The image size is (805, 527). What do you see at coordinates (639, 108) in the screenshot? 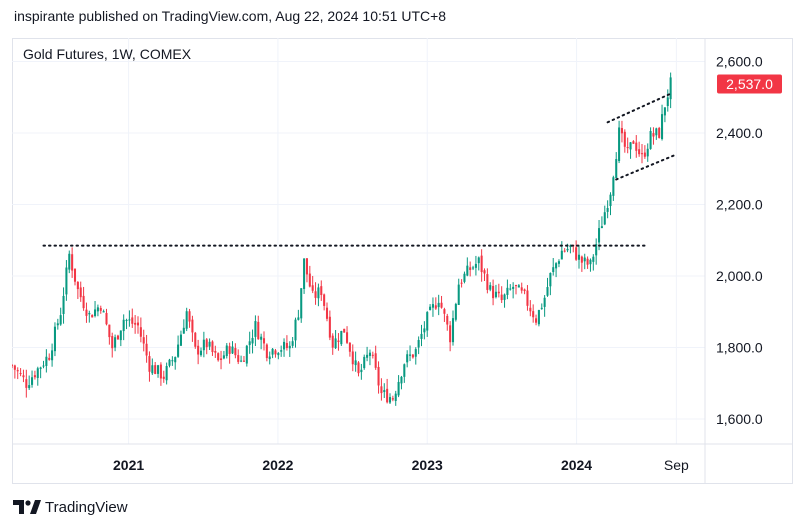
I see `trendline-channel-upper` at bounding box center [639, 108].